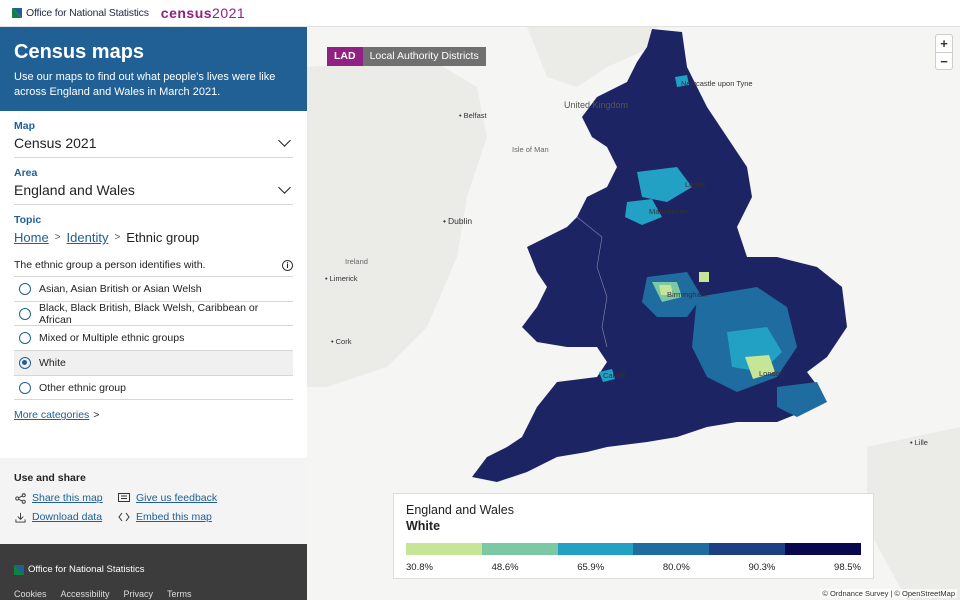  I want to click on legend-break-label: 48.6%, so click(505, 567).